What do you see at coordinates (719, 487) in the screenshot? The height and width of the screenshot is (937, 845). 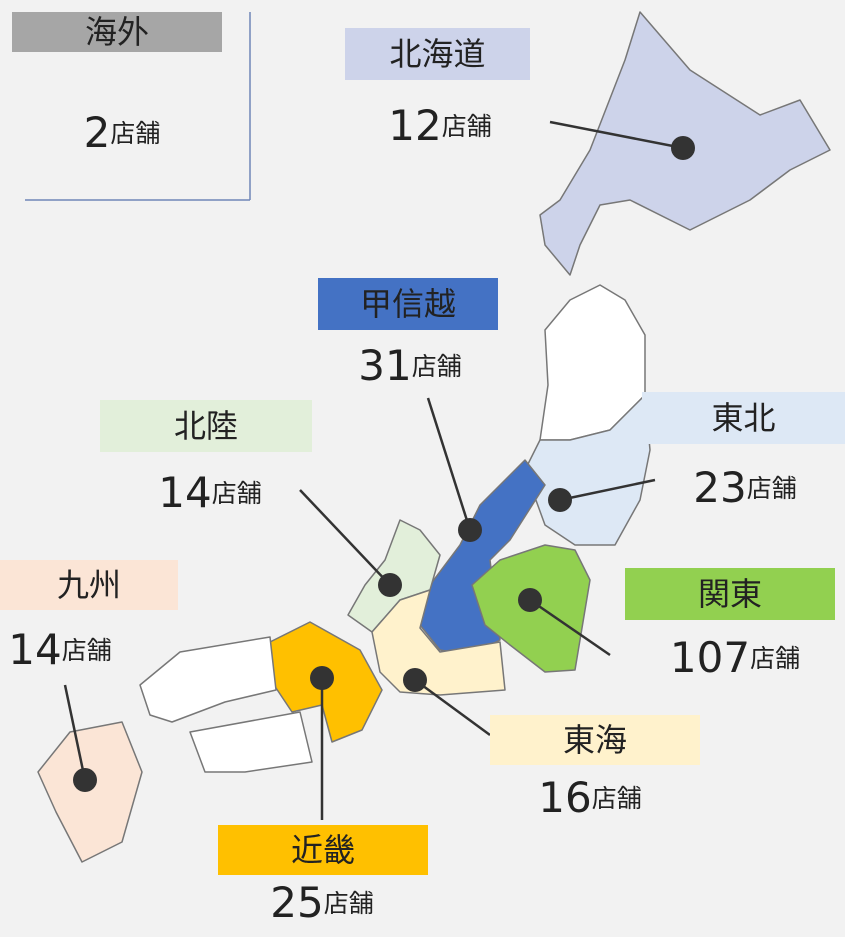 I see `count-number: 23` at bounding box center [719, 487].